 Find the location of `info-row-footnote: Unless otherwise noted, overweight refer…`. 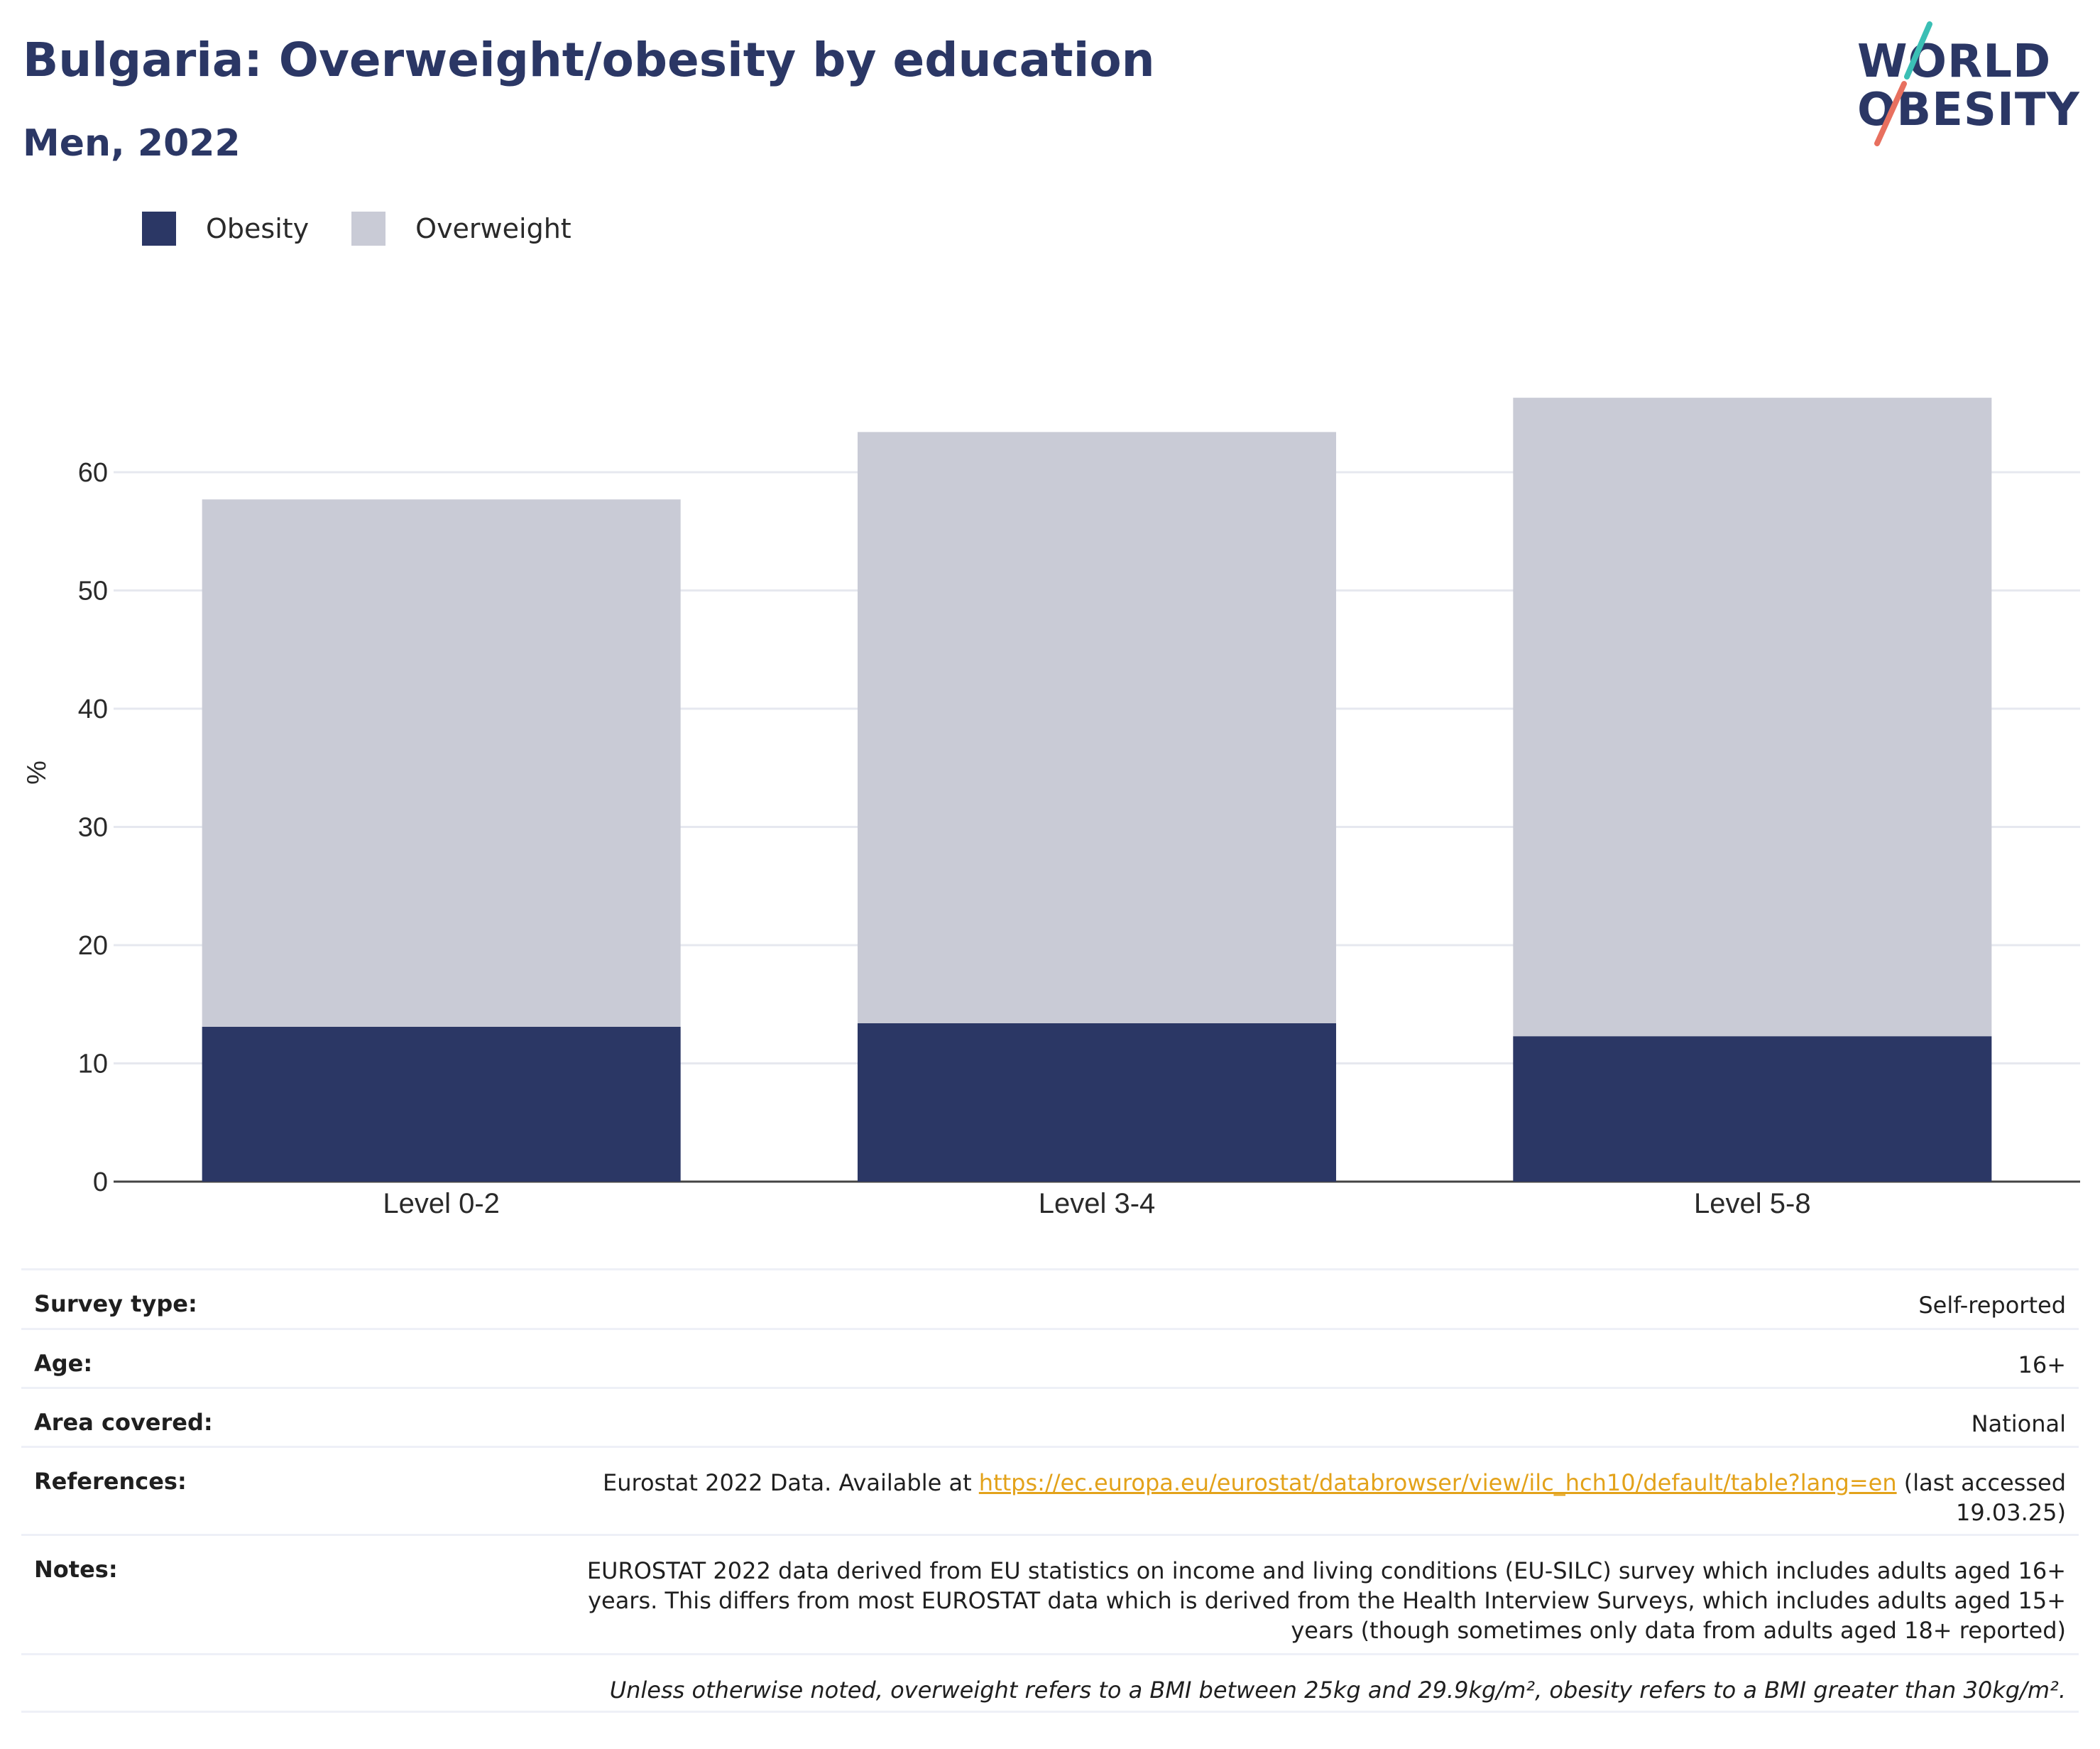

info-row-footnote: Unless otherwise noted, overweight refer… is located at coordinates (1050, 1683).